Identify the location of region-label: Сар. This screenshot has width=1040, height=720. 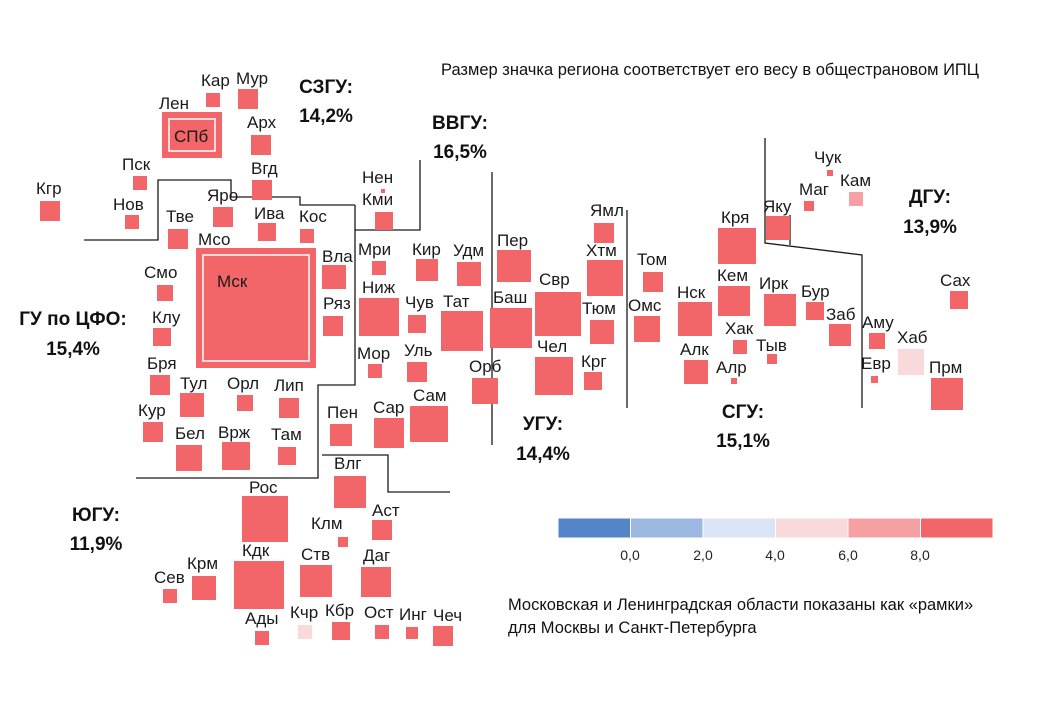
(388, 407).